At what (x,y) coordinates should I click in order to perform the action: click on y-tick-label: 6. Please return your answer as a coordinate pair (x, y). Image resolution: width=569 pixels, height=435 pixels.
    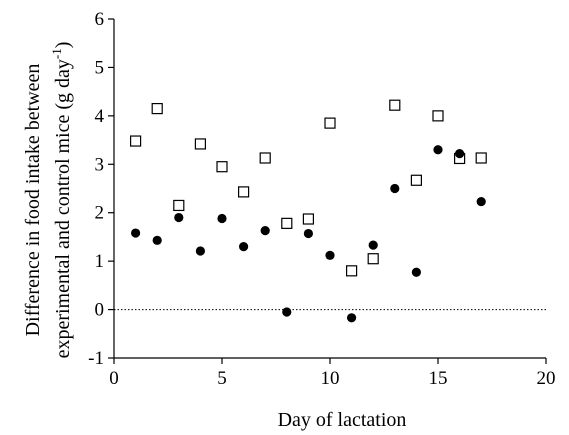
    Looking at the image, I should click on (100, 19).